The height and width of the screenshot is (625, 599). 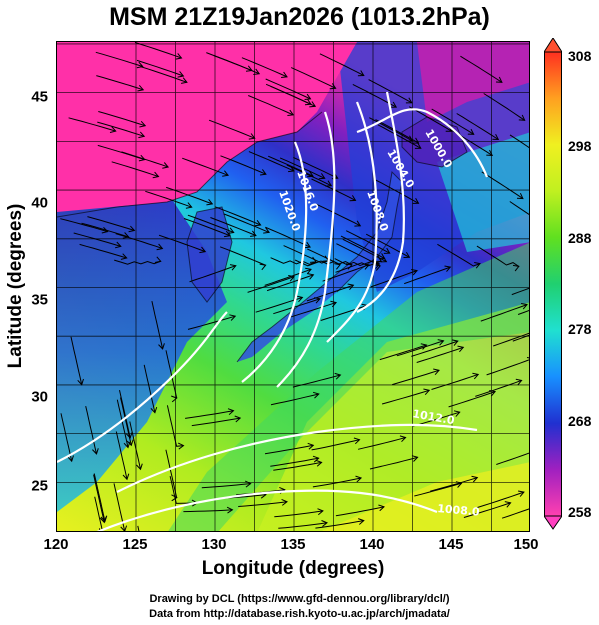 I want to click on colorbar-tick-label: 258, so click(x=580, y=512).